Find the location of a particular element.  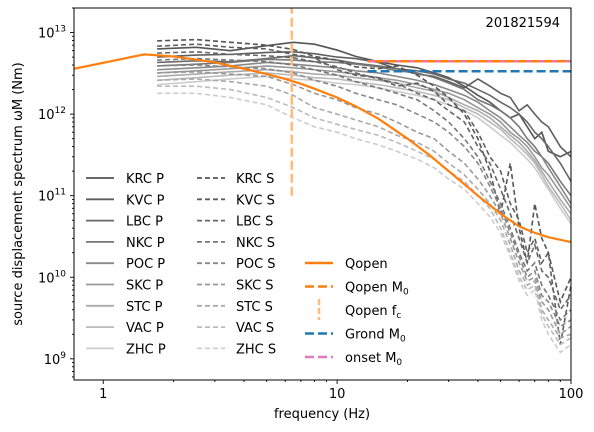

legend-label: KRC P is located at coordinates (145, 179).